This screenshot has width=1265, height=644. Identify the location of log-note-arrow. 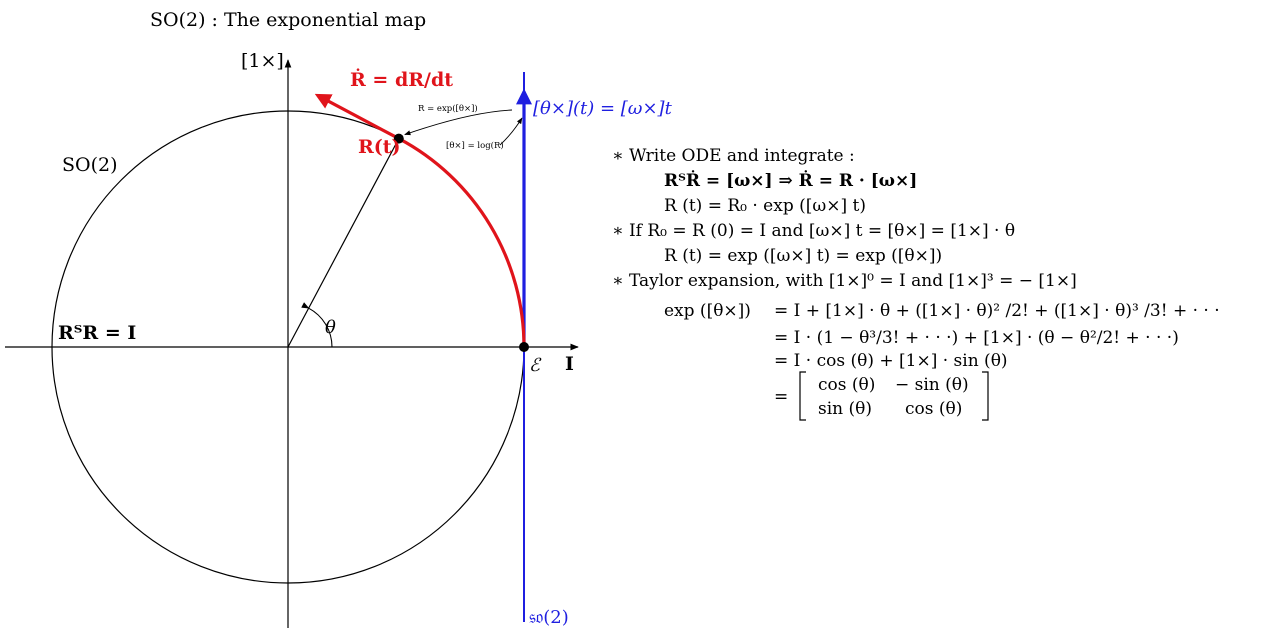
(511, 131).